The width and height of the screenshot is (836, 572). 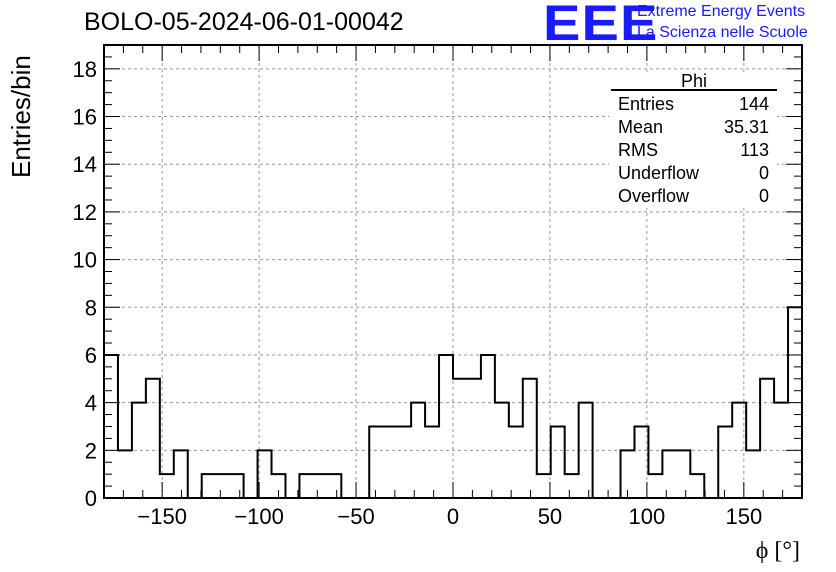 I want to click on logo-caption-line2: La Scienza nelle Scuole, so click(x=722, y=32).